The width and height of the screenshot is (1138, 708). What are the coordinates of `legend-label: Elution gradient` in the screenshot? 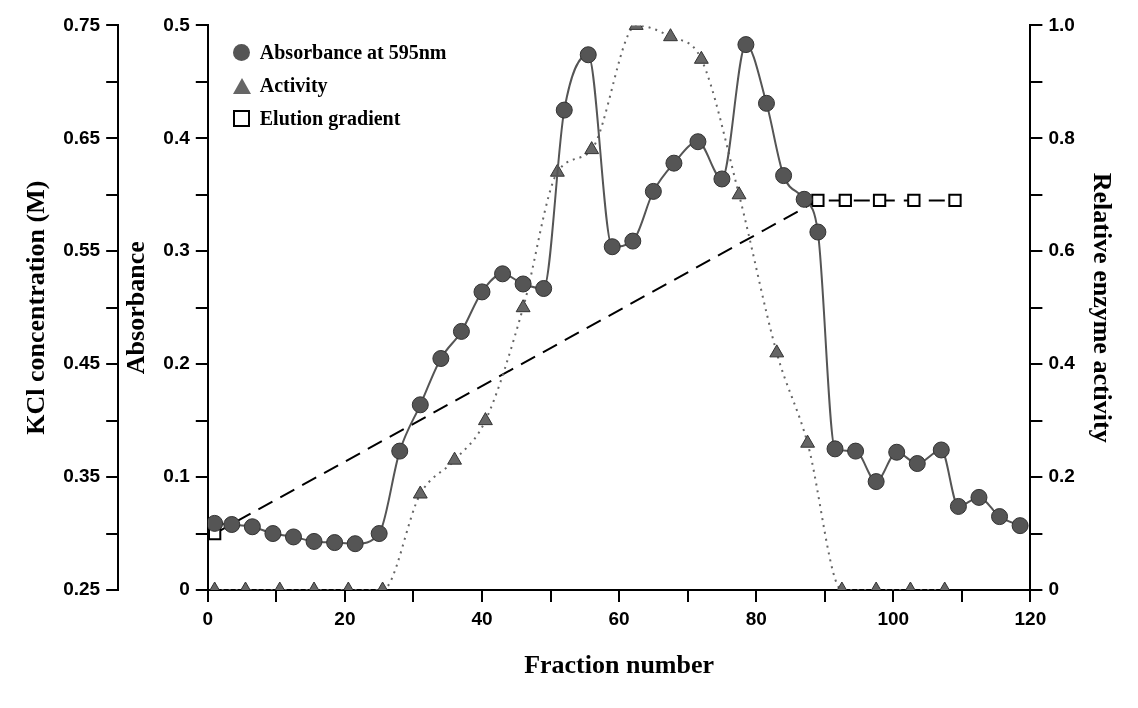 It's located at (330, 119).